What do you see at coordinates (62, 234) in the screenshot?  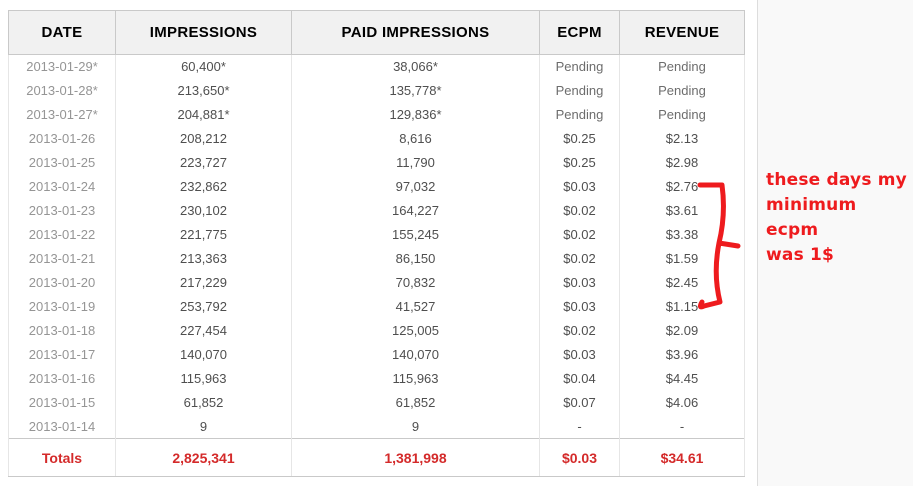 I see `date-cell: 2013-01-22` at bounding box center [62, 234].